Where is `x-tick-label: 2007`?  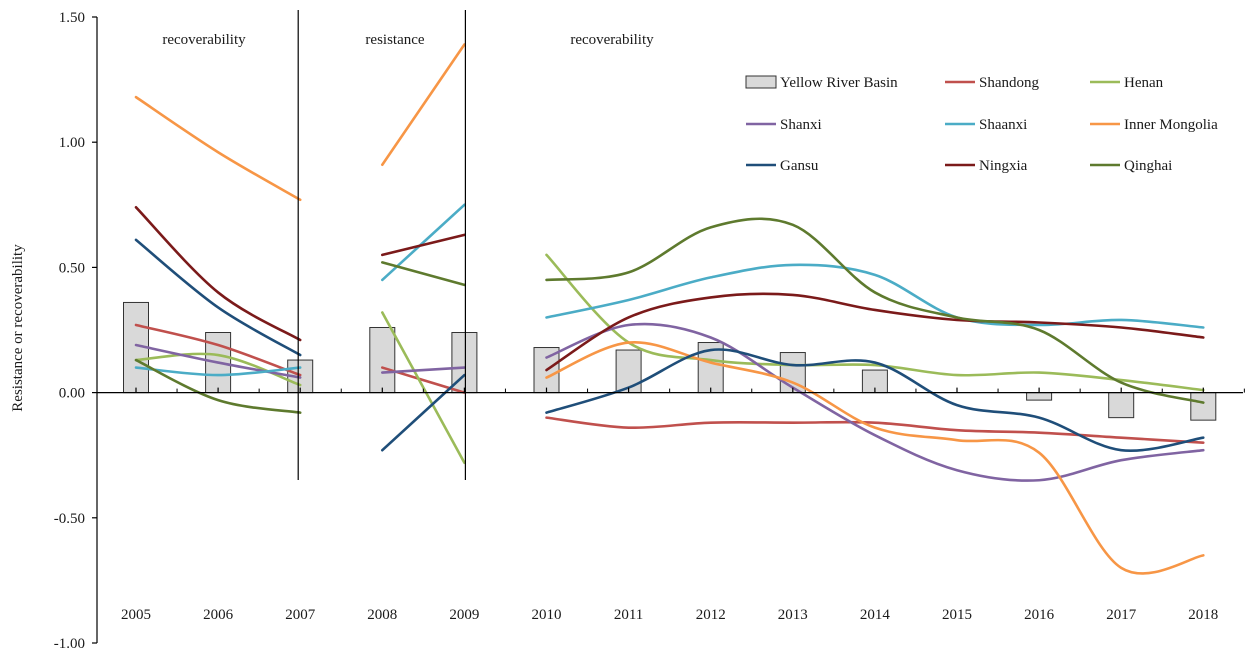 x-tick-label: 2007 is located at coordinates (300, 615).